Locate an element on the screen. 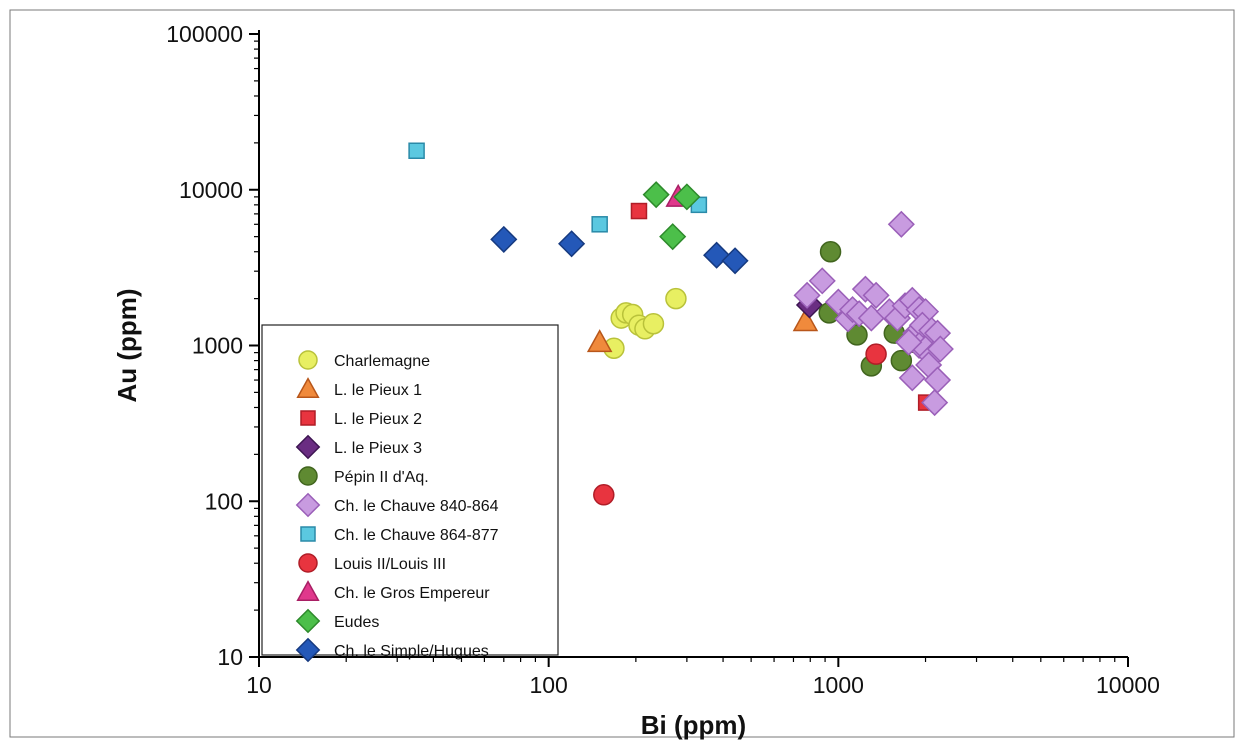 This screenshot has width=1244, height=747. legend-label: L. le Pieux 2 is located at coordinates (378, 419).